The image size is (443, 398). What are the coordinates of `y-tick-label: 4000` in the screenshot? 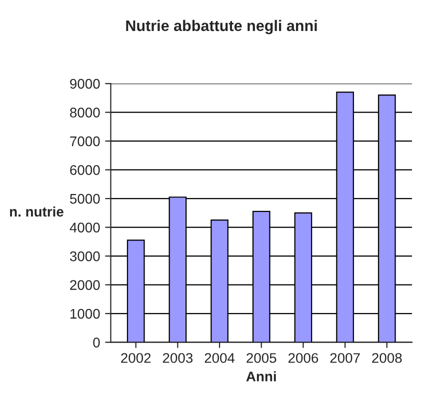 It's located at (85, 227).